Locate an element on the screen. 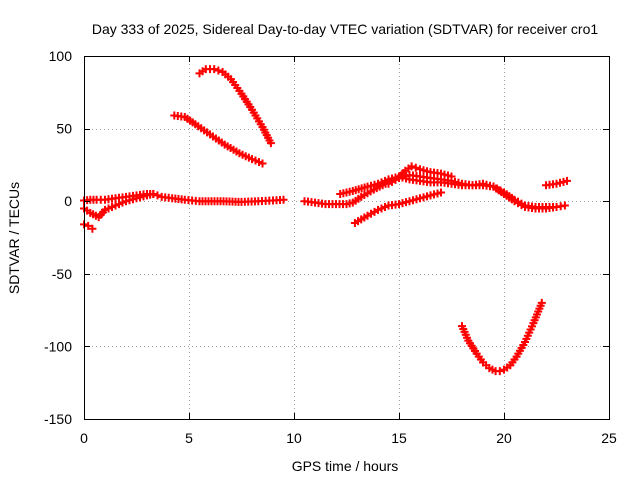 The width and height of the screenshot is (640, 480). series-s5 is located at coordinates (235, 106).